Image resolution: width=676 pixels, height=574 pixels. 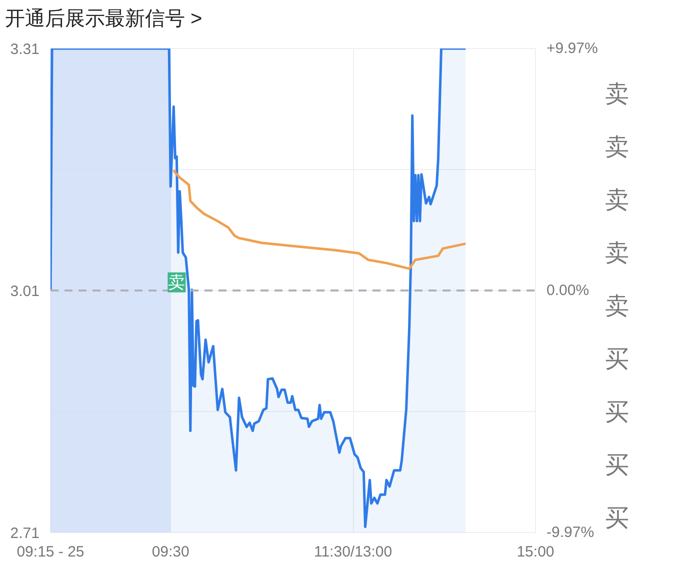 What do you see at coordinates (50, 552) in the screenshot?
I see `x-tick-label: 09:15 - 25` at bounding box center [50, 552].